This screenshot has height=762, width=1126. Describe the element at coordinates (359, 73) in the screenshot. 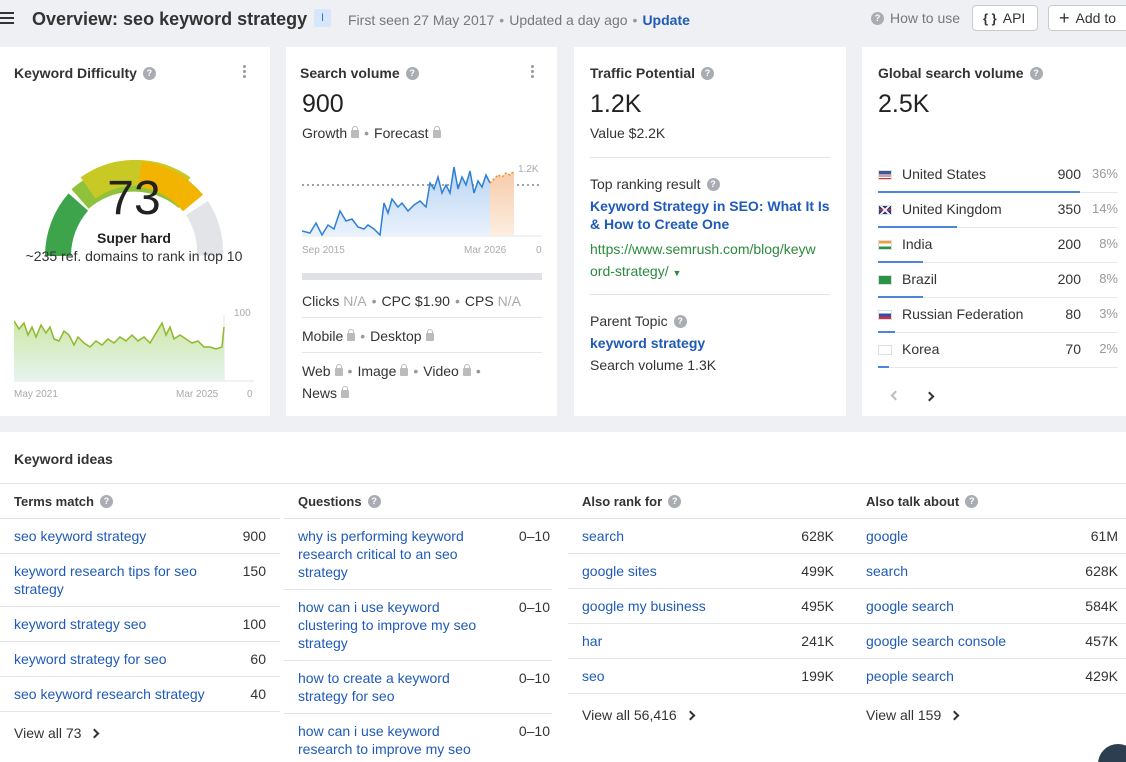

I see `card-title: Search volume ?` at that location.